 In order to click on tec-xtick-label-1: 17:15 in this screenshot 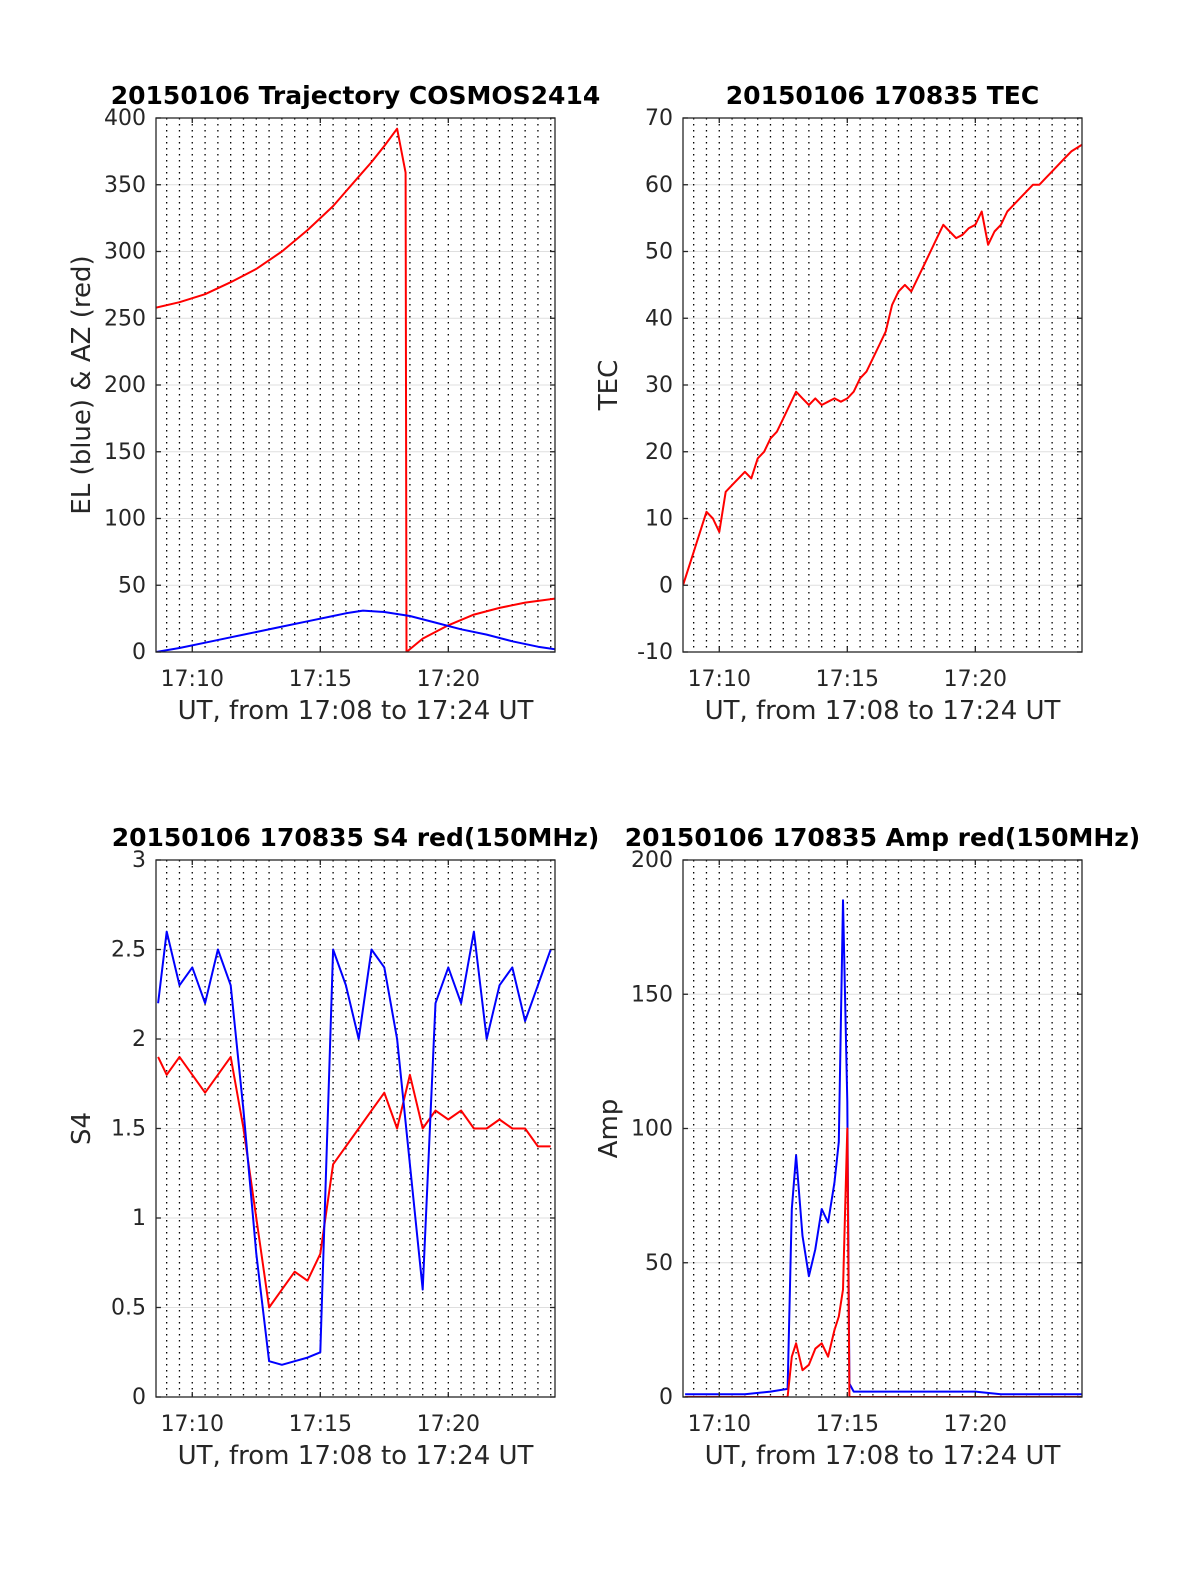, I will do `click(847, 679)`.